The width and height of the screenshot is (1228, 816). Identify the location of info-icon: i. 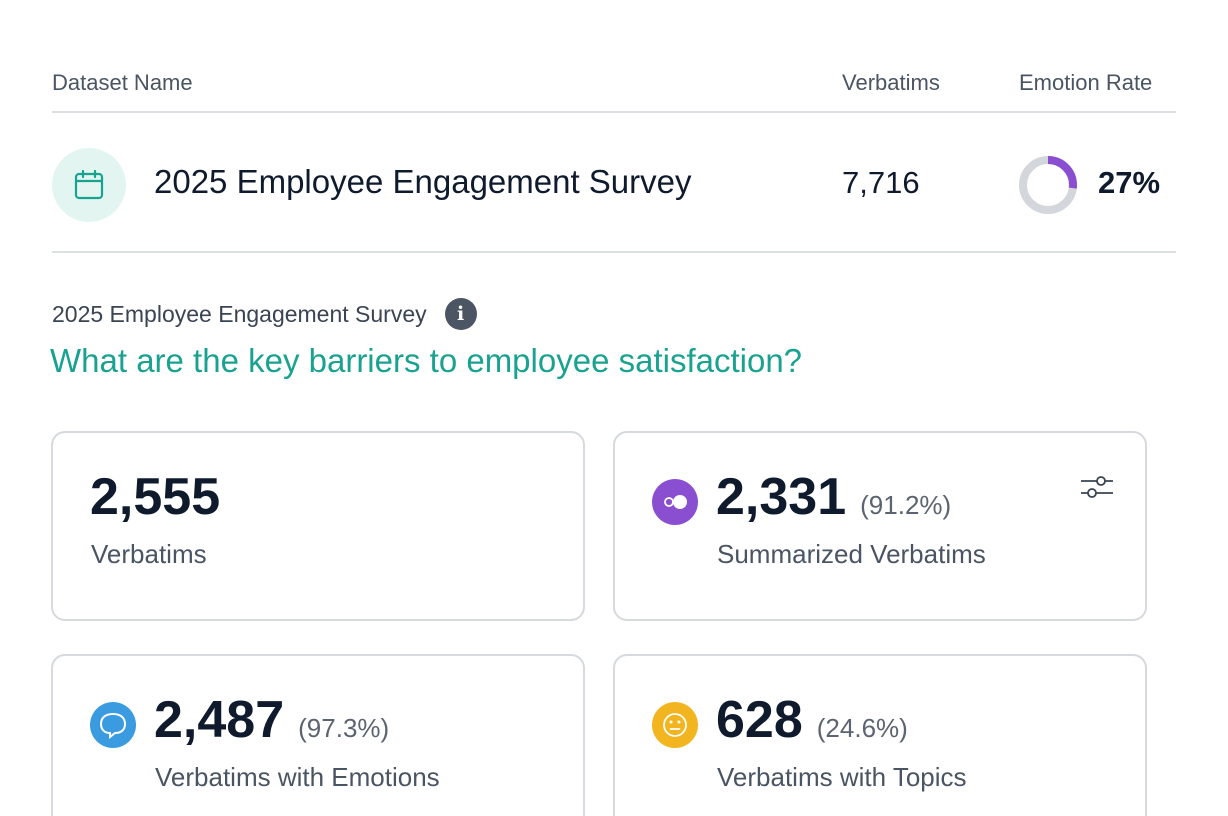
(460, 314).